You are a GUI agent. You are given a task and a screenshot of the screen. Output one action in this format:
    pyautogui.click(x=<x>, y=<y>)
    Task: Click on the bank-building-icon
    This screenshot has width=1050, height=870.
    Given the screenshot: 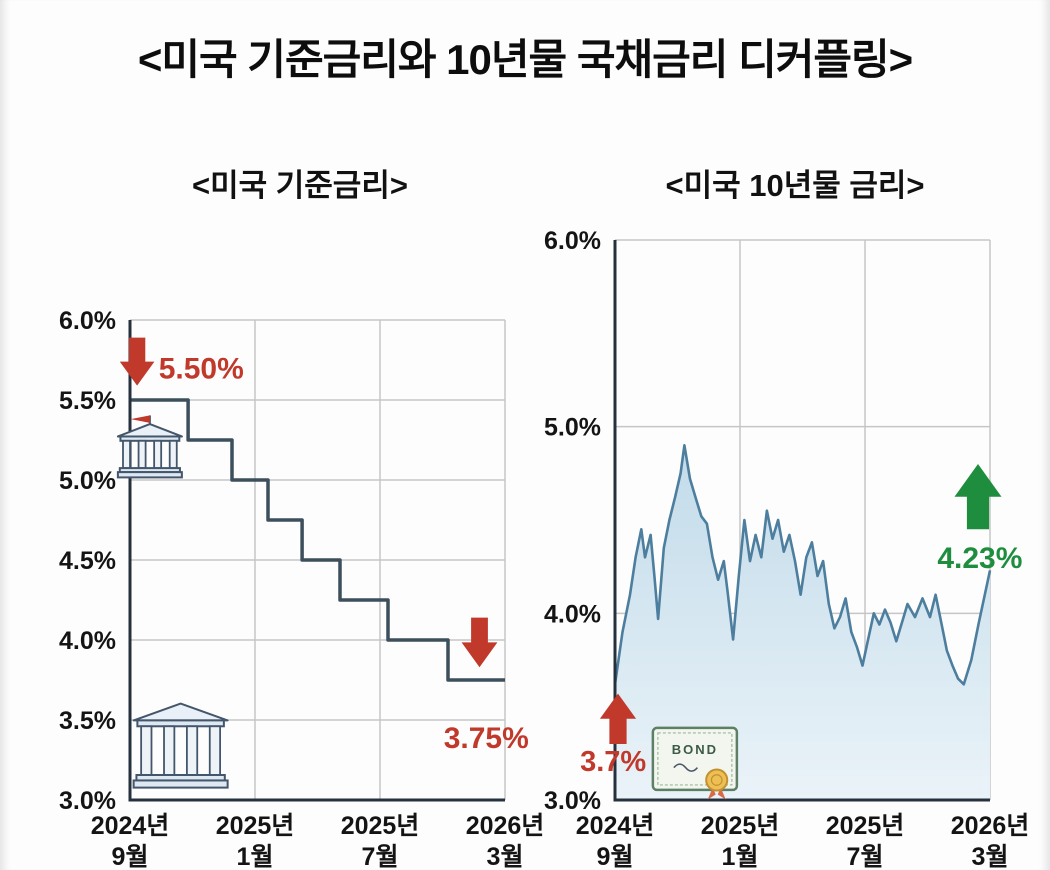 What is the action you would take?
    pyautogui.click(x=180, y=745)
    